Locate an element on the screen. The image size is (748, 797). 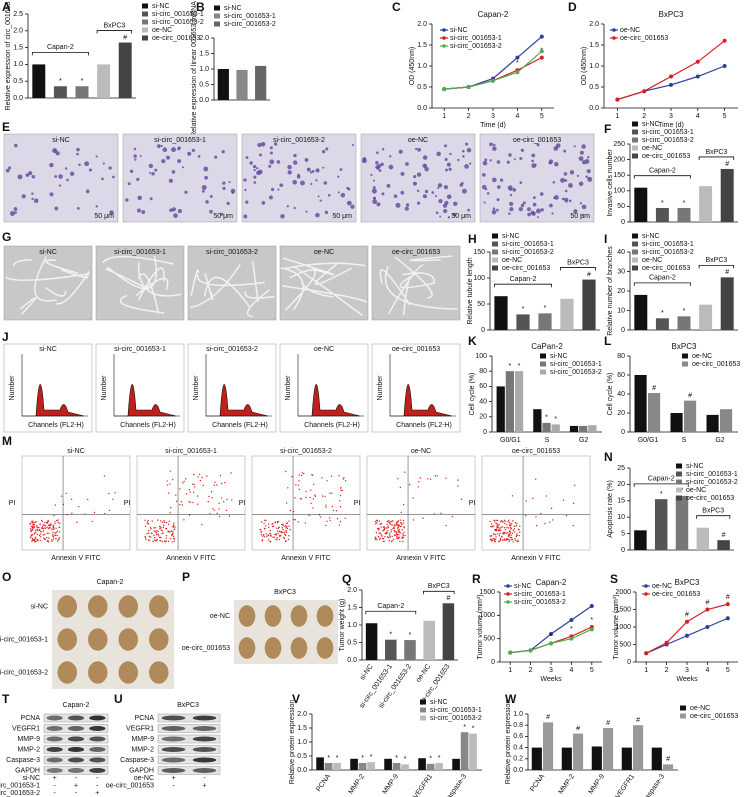
legend-label: si-NC is located at coordinates (651, 236).